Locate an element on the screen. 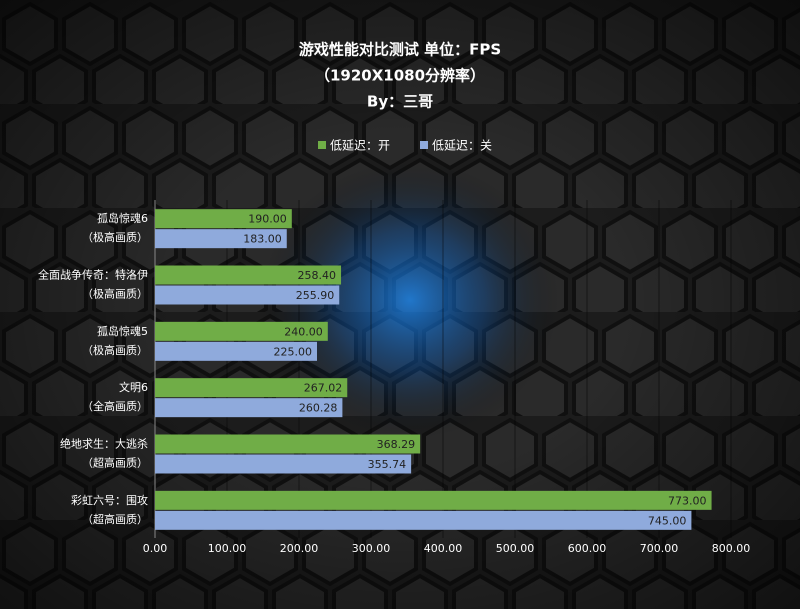 The width and height of the screenshot is (800, 609). y-tick-label: 彩虹六号：围攻 is located at coordinates (109, 500).